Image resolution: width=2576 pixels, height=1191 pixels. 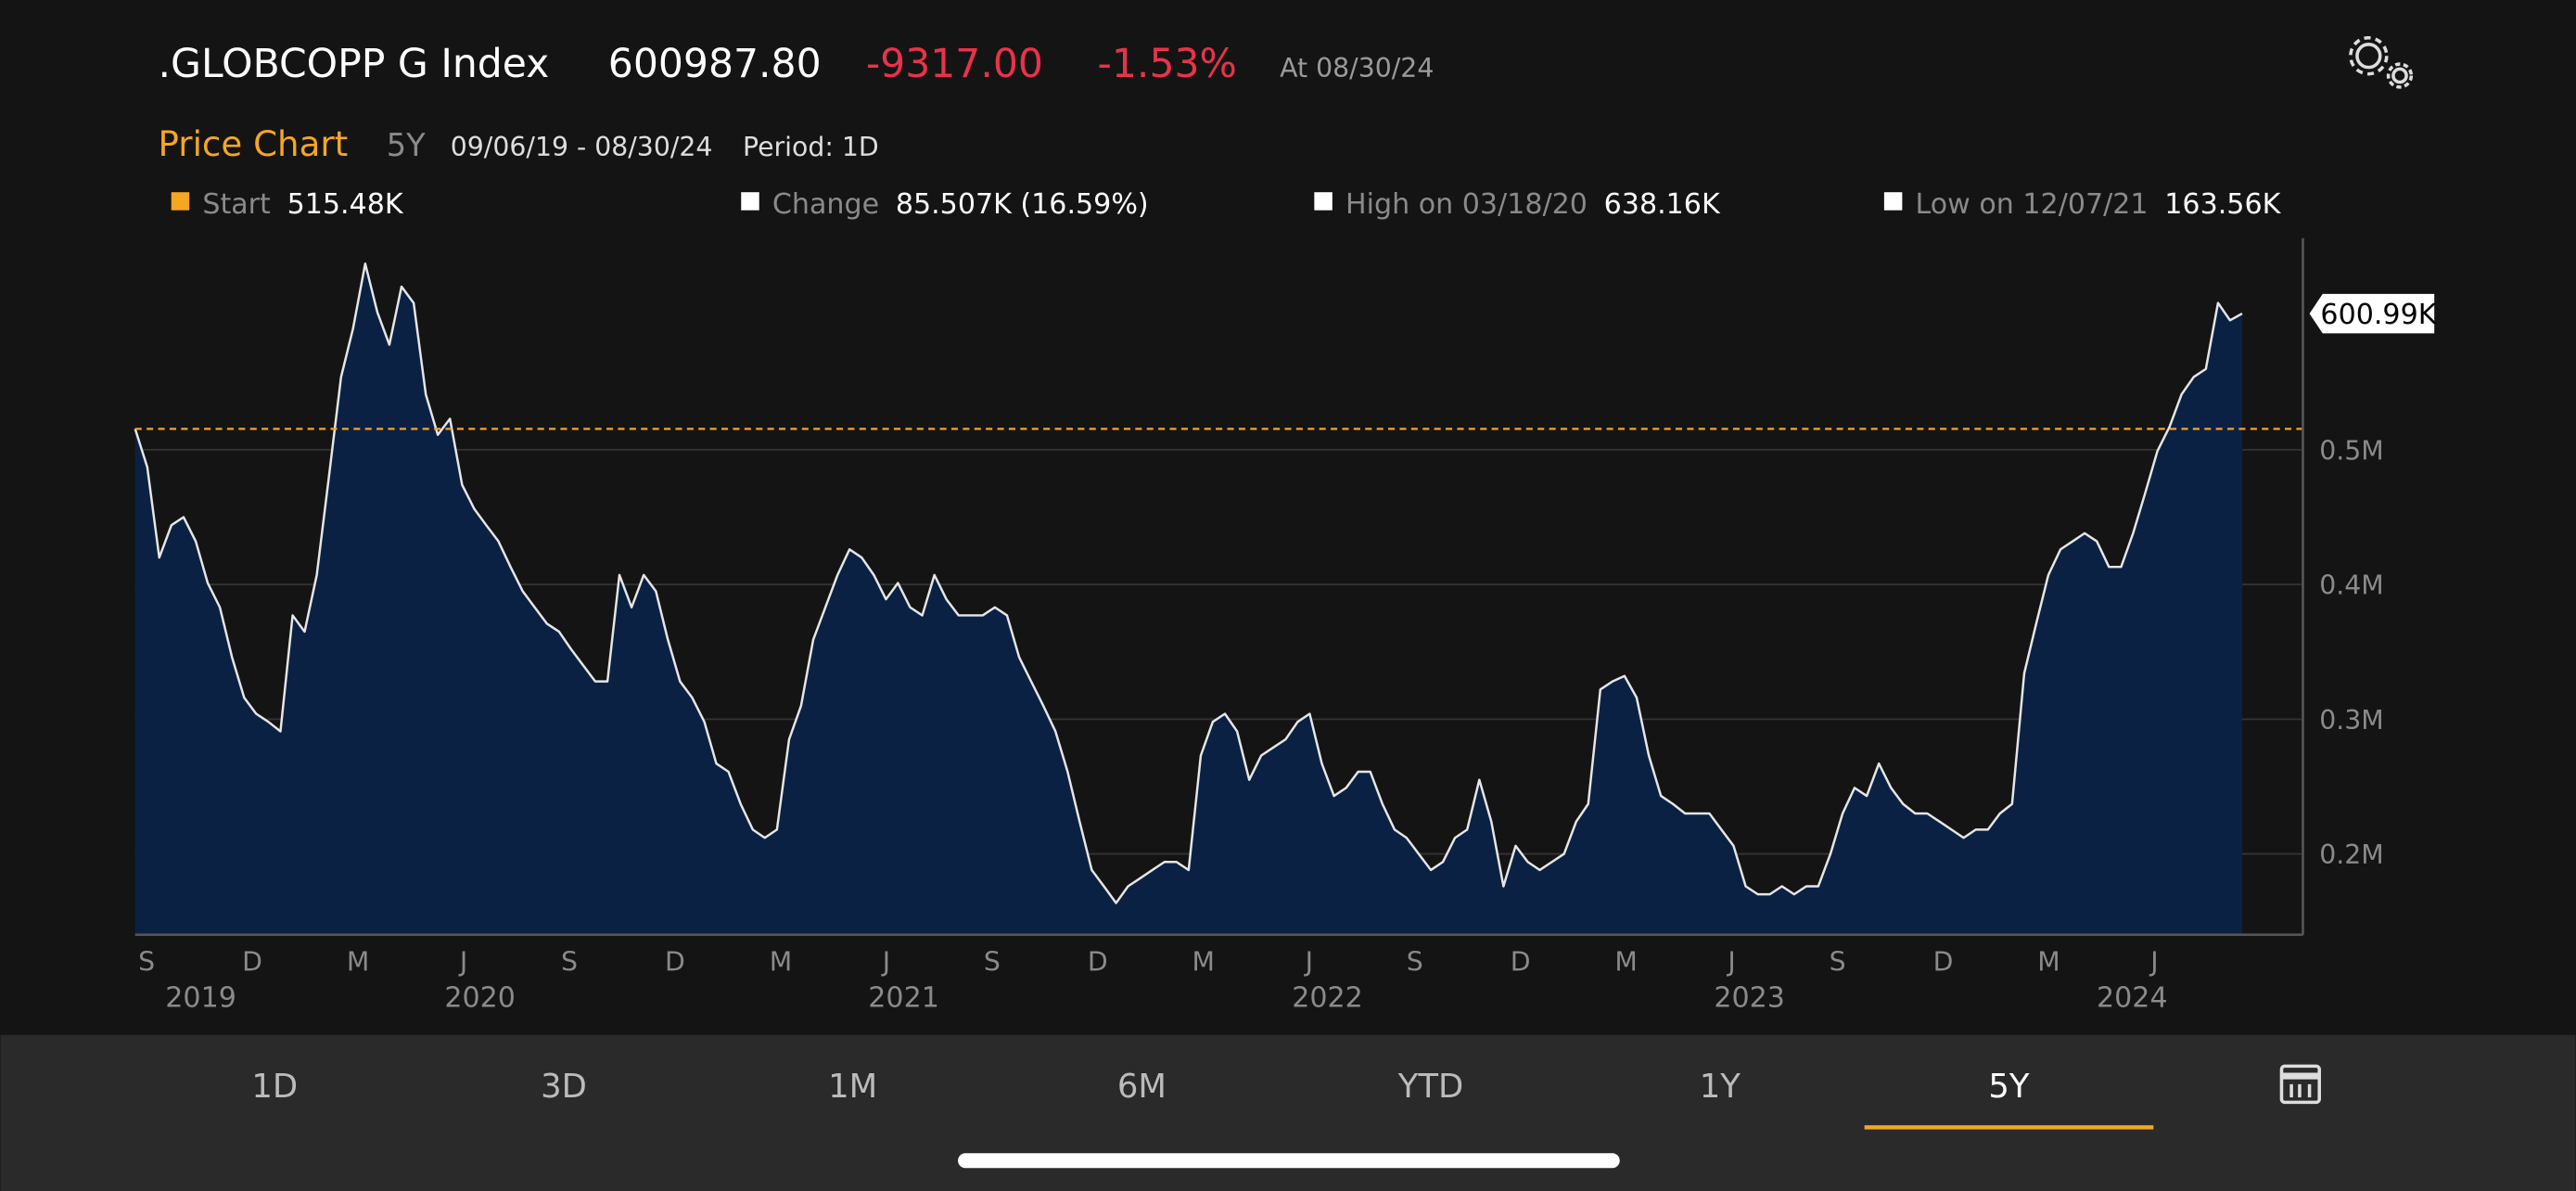 I want to click on stat: Start 515.48K, so click(x=287, y=204).